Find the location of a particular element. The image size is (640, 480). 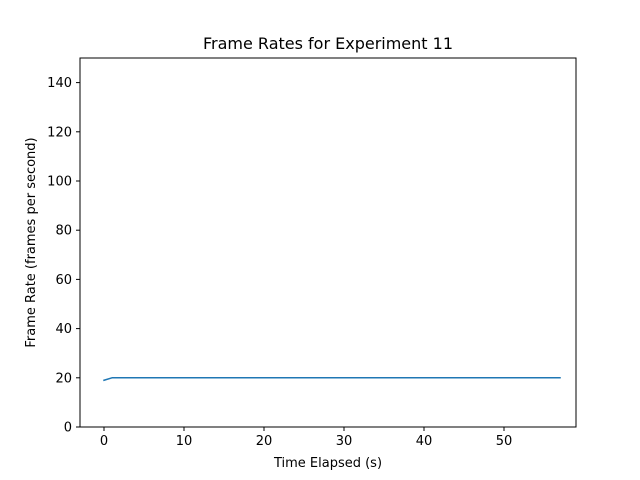

x-axis-ticks: 0 10 20 30 40 50 is located at coordinates (306, 438).